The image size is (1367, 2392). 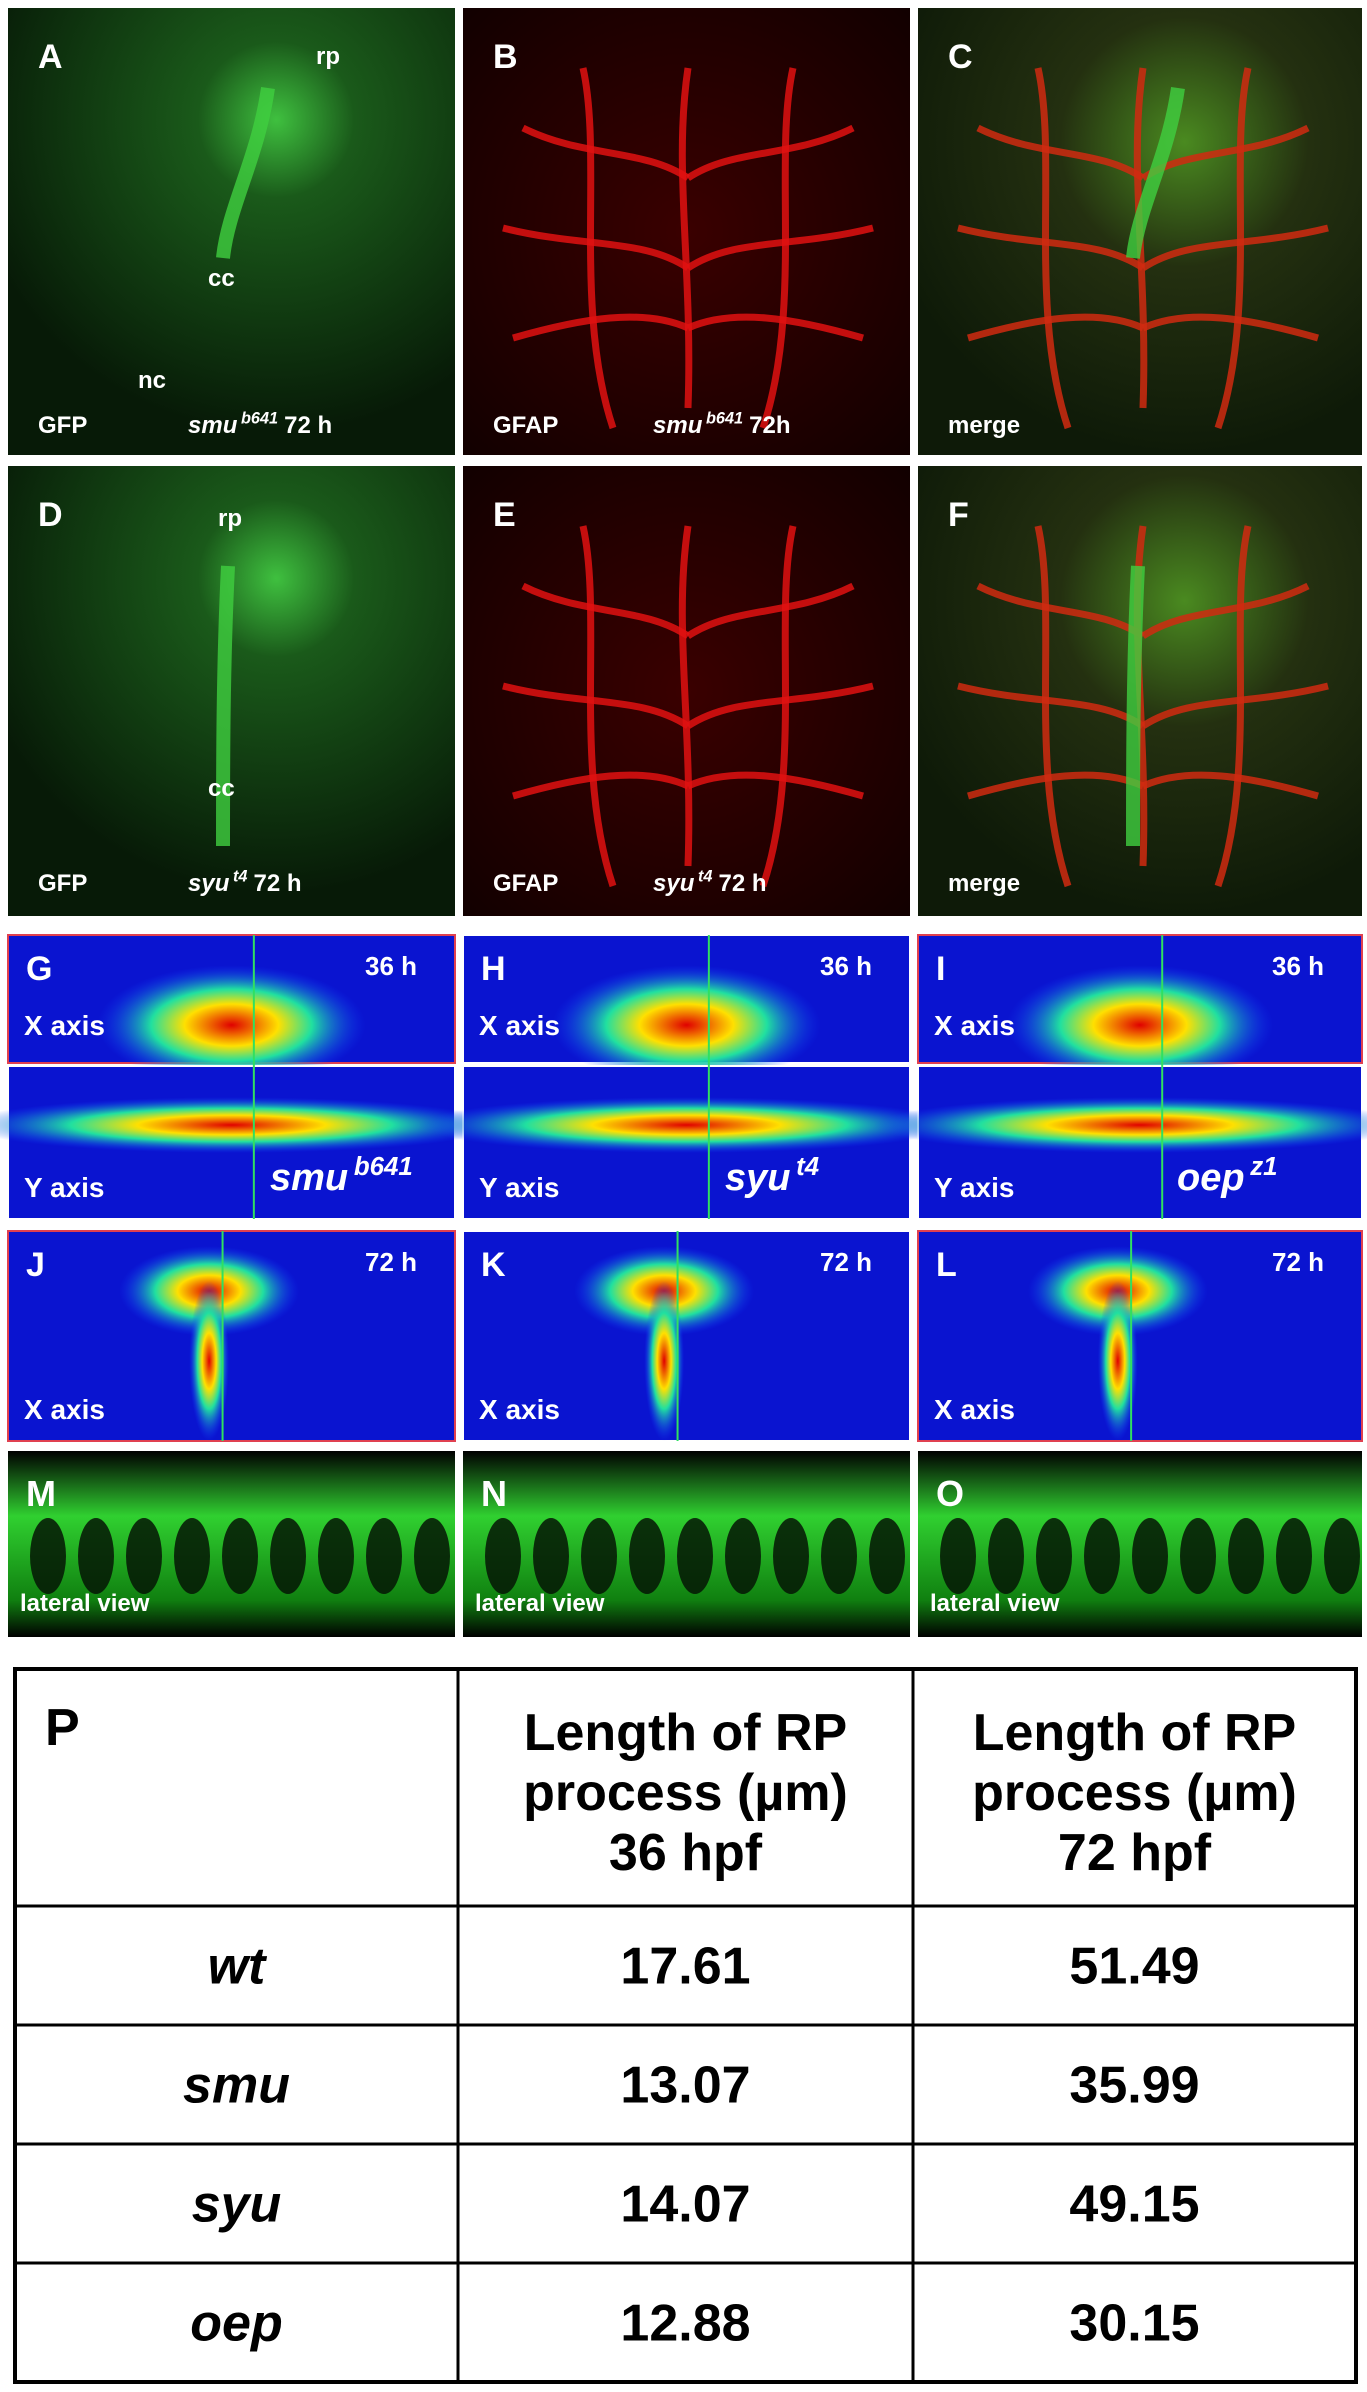 I want to click on view-label: lateral view, so click(x=85, y=1603).